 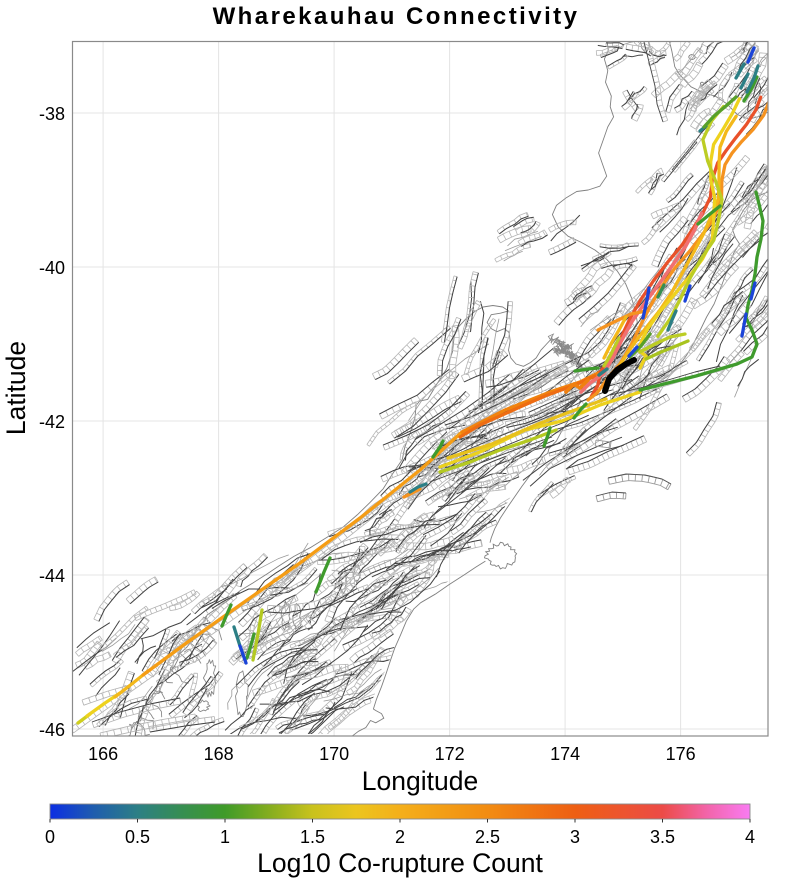 What do you see at coordinates (750, 837) in the screenshot?
I see `svg-text: 4` at bounding box center [750, 837].